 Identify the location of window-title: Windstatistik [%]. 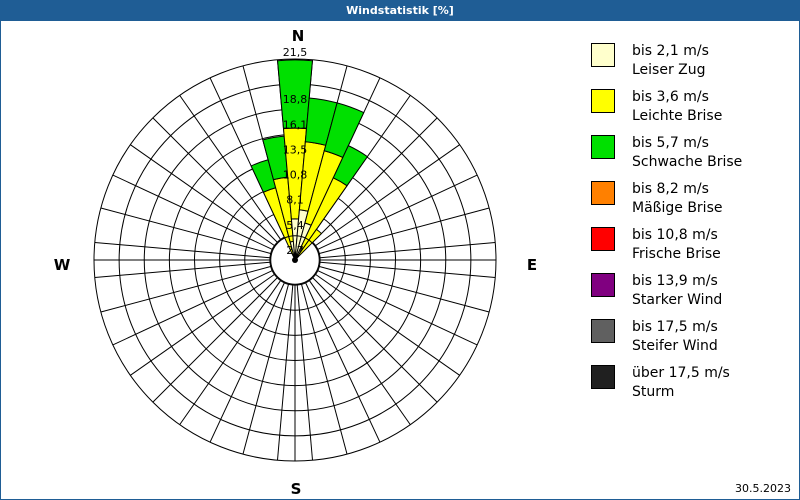
(400, 11).